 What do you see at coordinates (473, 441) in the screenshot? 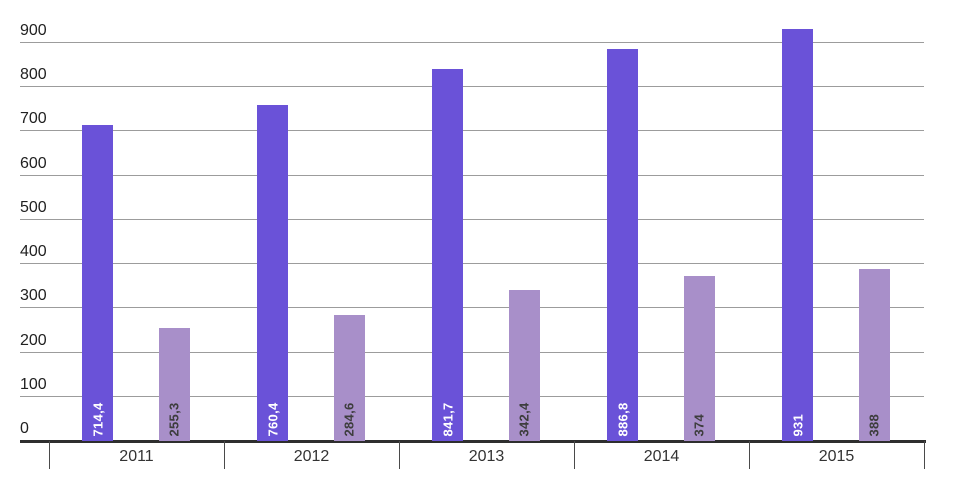
I see `x-axis-line` at bounding box center [473, 441].